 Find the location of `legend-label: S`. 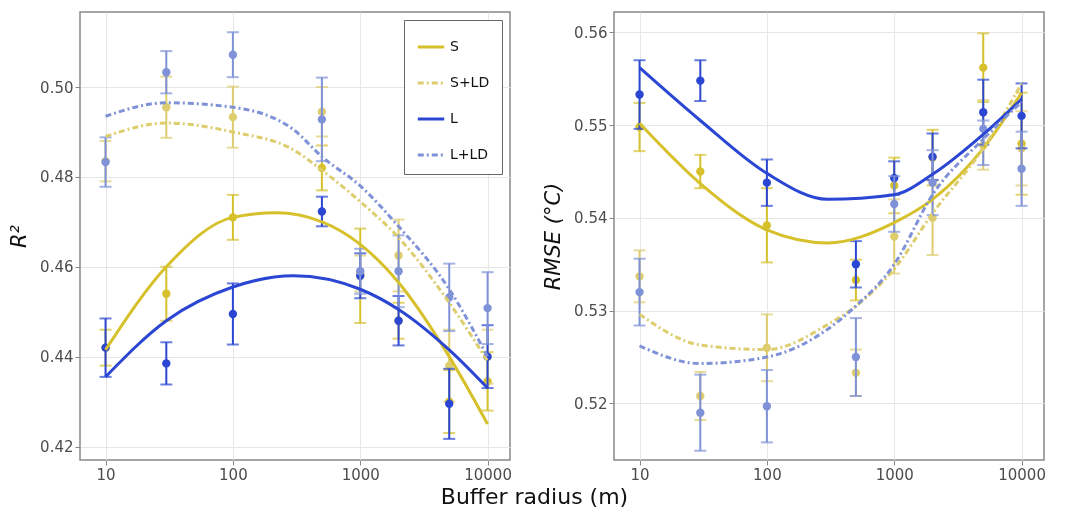

legend-label: S is located at coordinates (454, 46).